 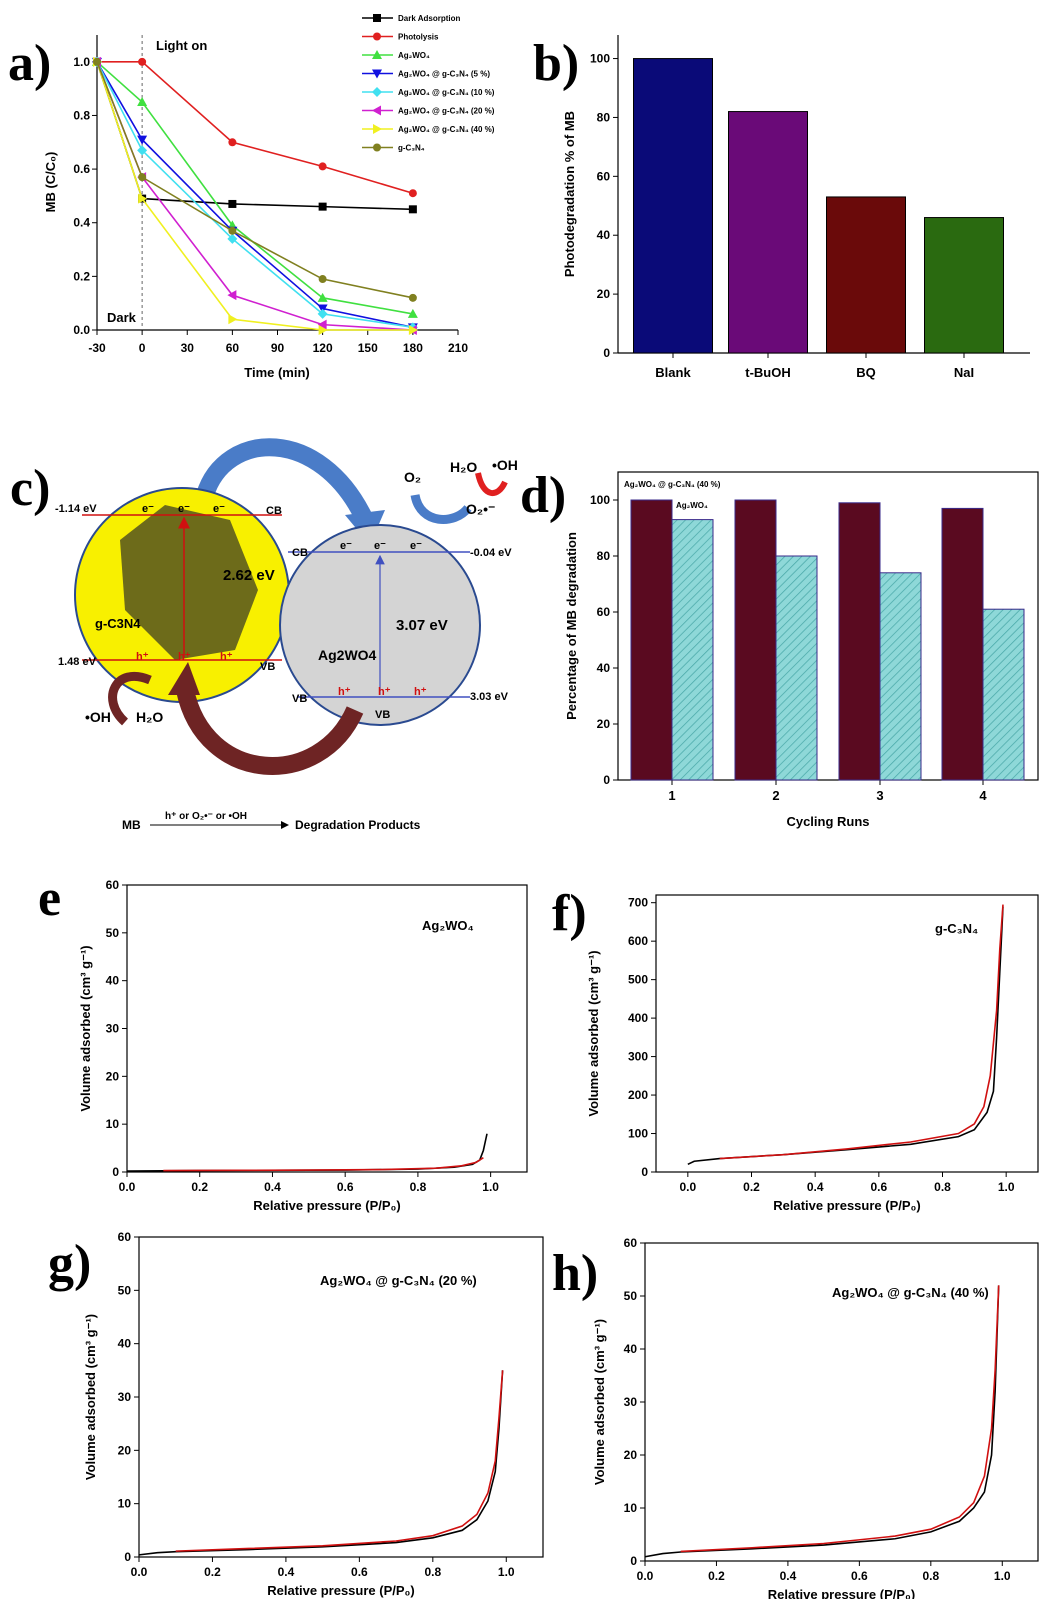 I want to click on electron-4: e⁻, so click(x=346, y=546).